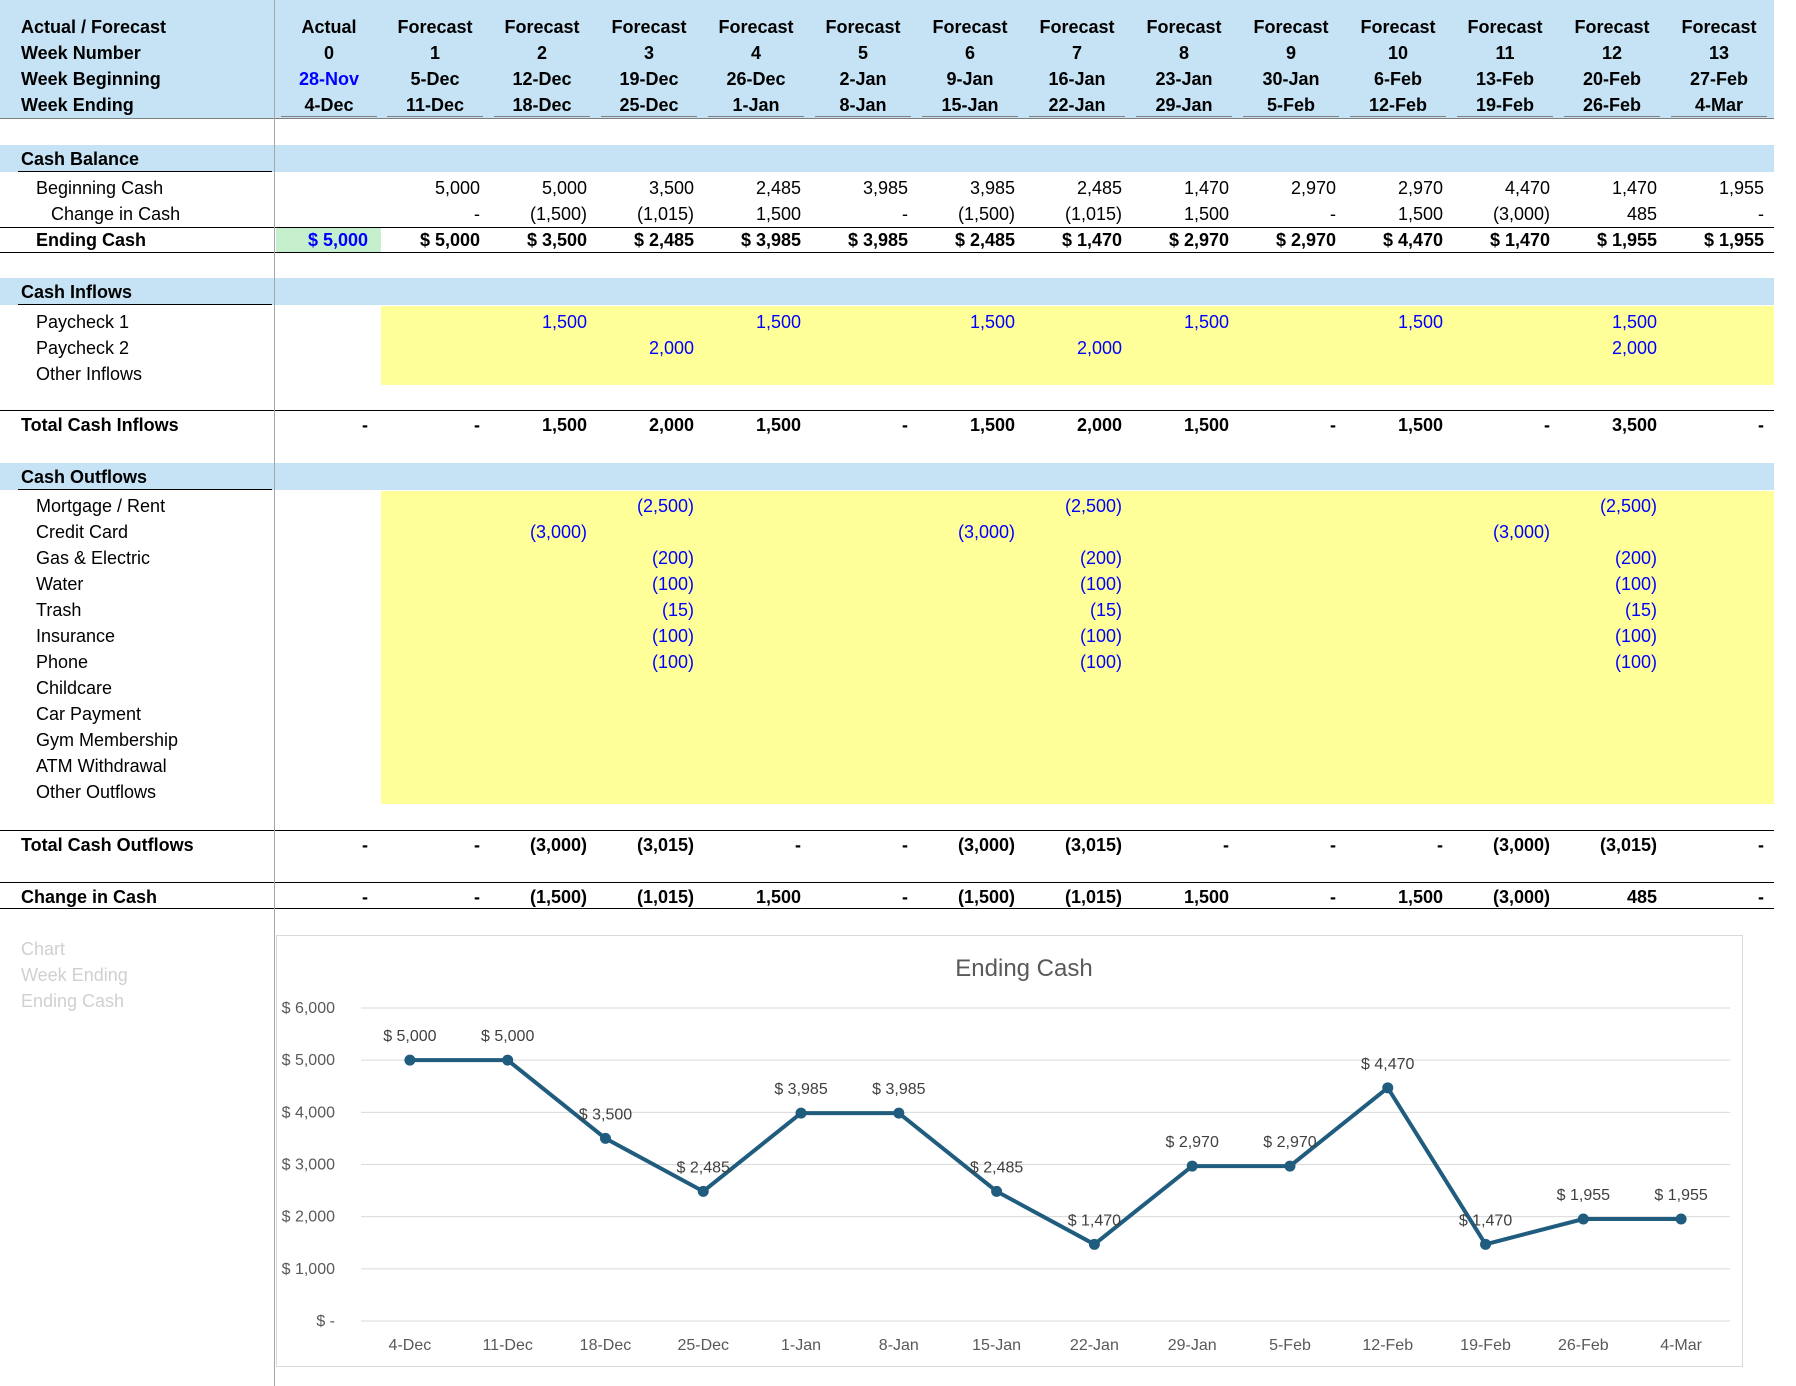 This screenshot has height=1386, width=1796. I want to click on chart-x-tick-label: 1-Jan, so click(801, 1345).